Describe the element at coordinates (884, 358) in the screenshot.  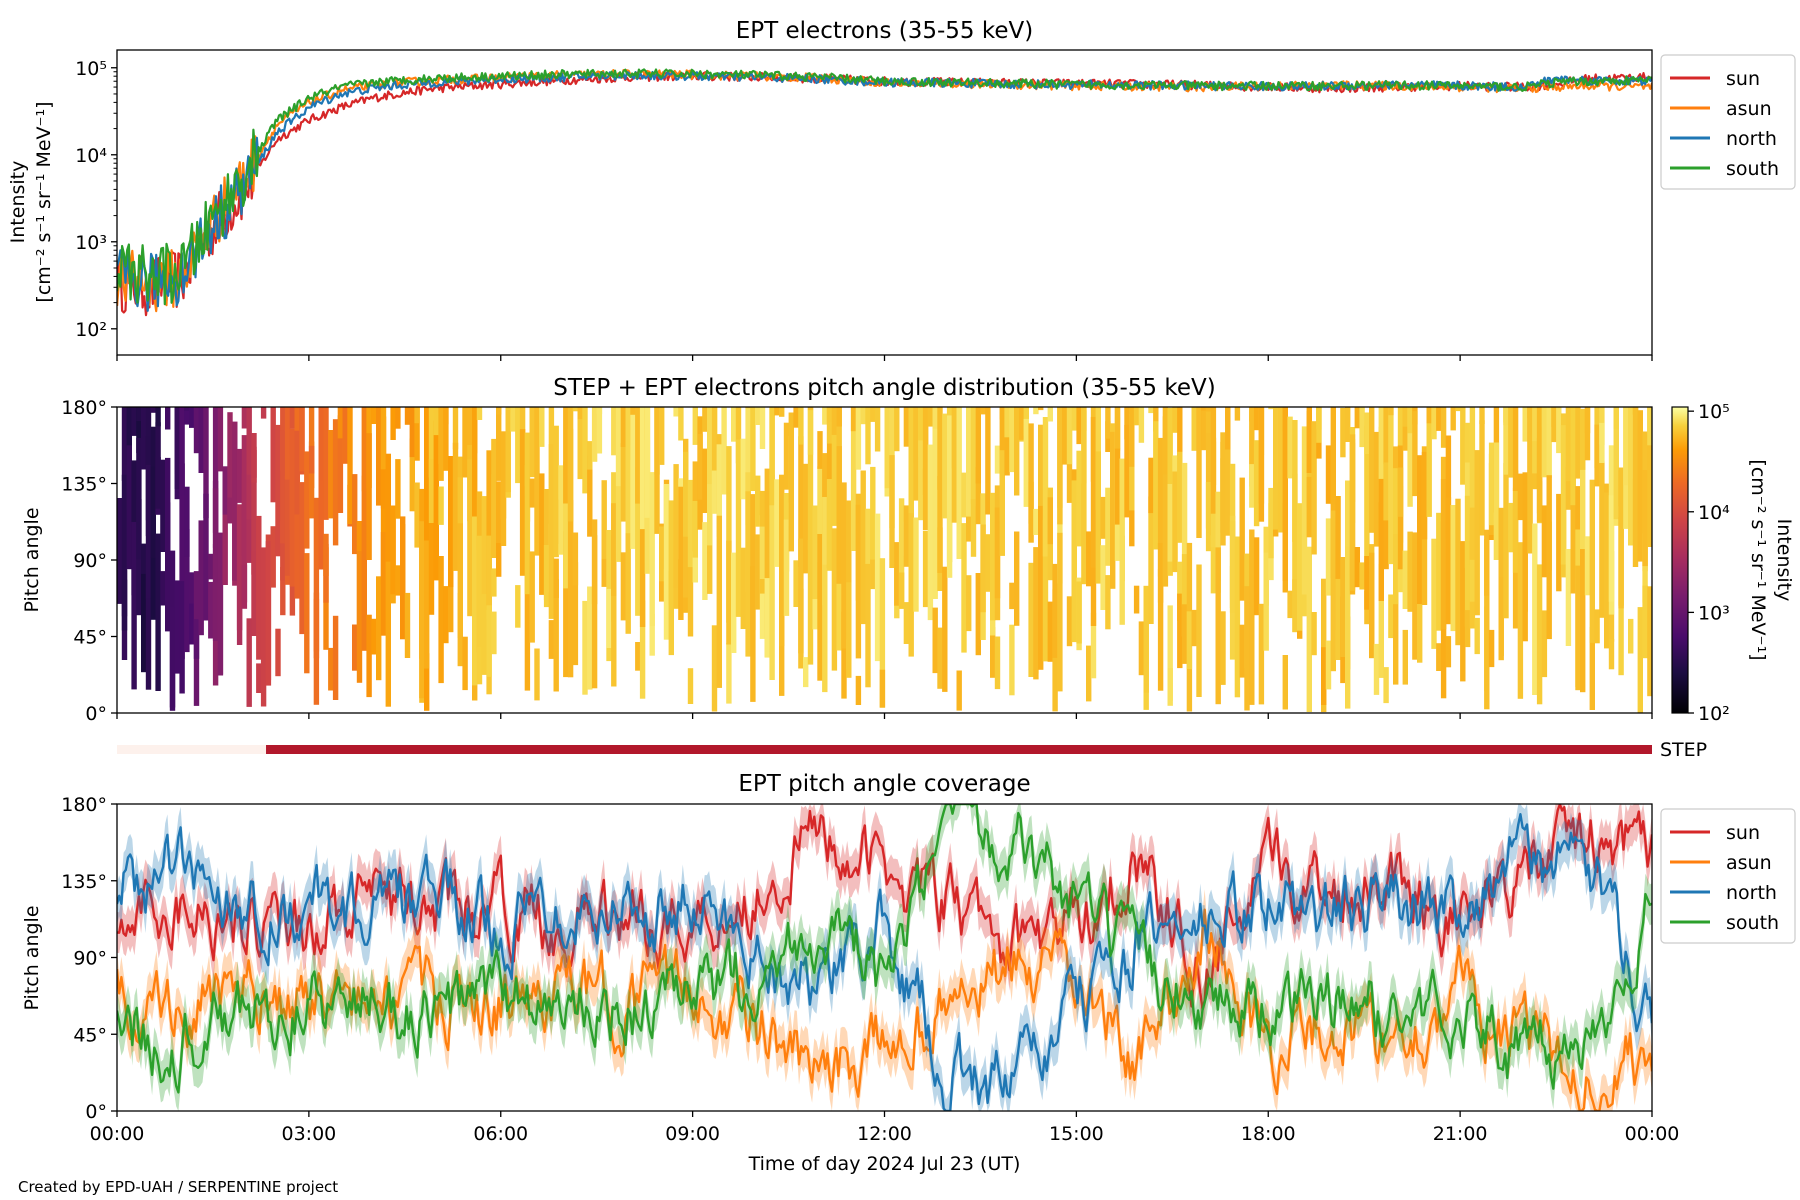
I see `panel1-x-ticks` at that location.